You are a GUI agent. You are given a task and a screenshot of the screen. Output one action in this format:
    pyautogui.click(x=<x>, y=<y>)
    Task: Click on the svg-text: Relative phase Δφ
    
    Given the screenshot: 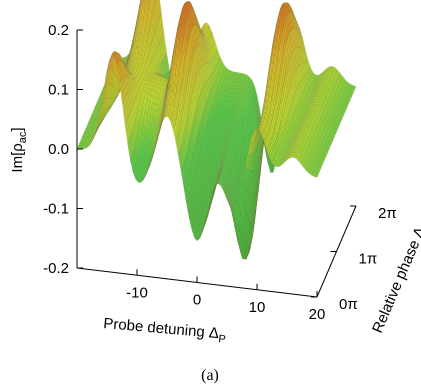 What is the action you would take?
    pyautogui.click(x=395, y=277)
    